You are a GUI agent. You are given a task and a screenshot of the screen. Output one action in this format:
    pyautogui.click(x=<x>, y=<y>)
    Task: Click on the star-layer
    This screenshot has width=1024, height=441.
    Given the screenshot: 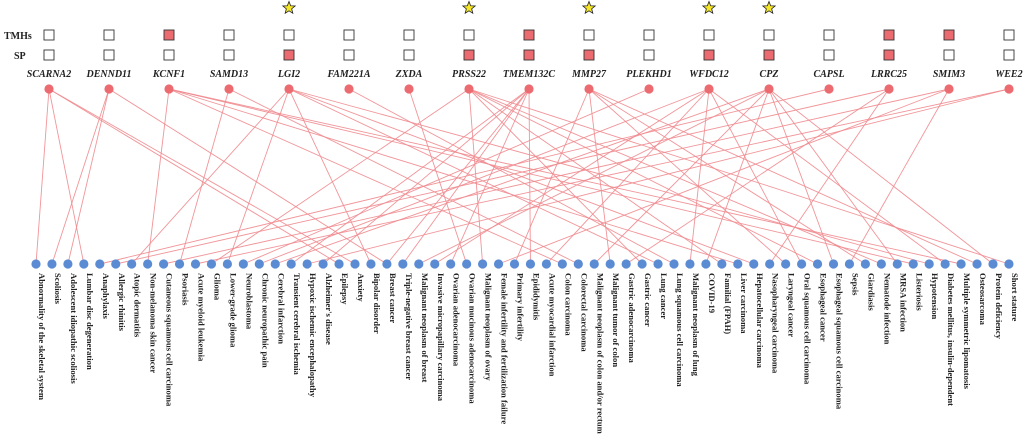 What is the action you would take?
    pyautogui.click(x=529, y=7)
    